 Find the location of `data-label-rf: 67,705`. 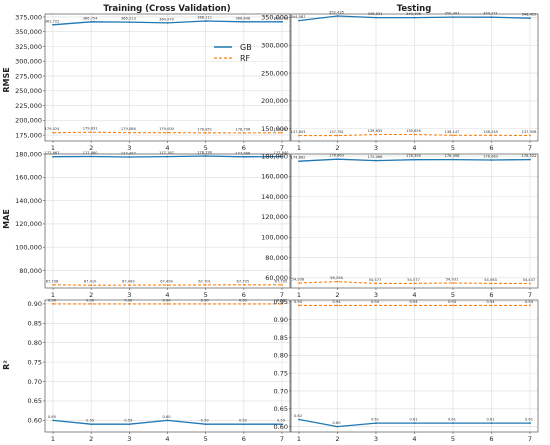

data-label-rf: 67,705 is located at coordinates (281, 281).